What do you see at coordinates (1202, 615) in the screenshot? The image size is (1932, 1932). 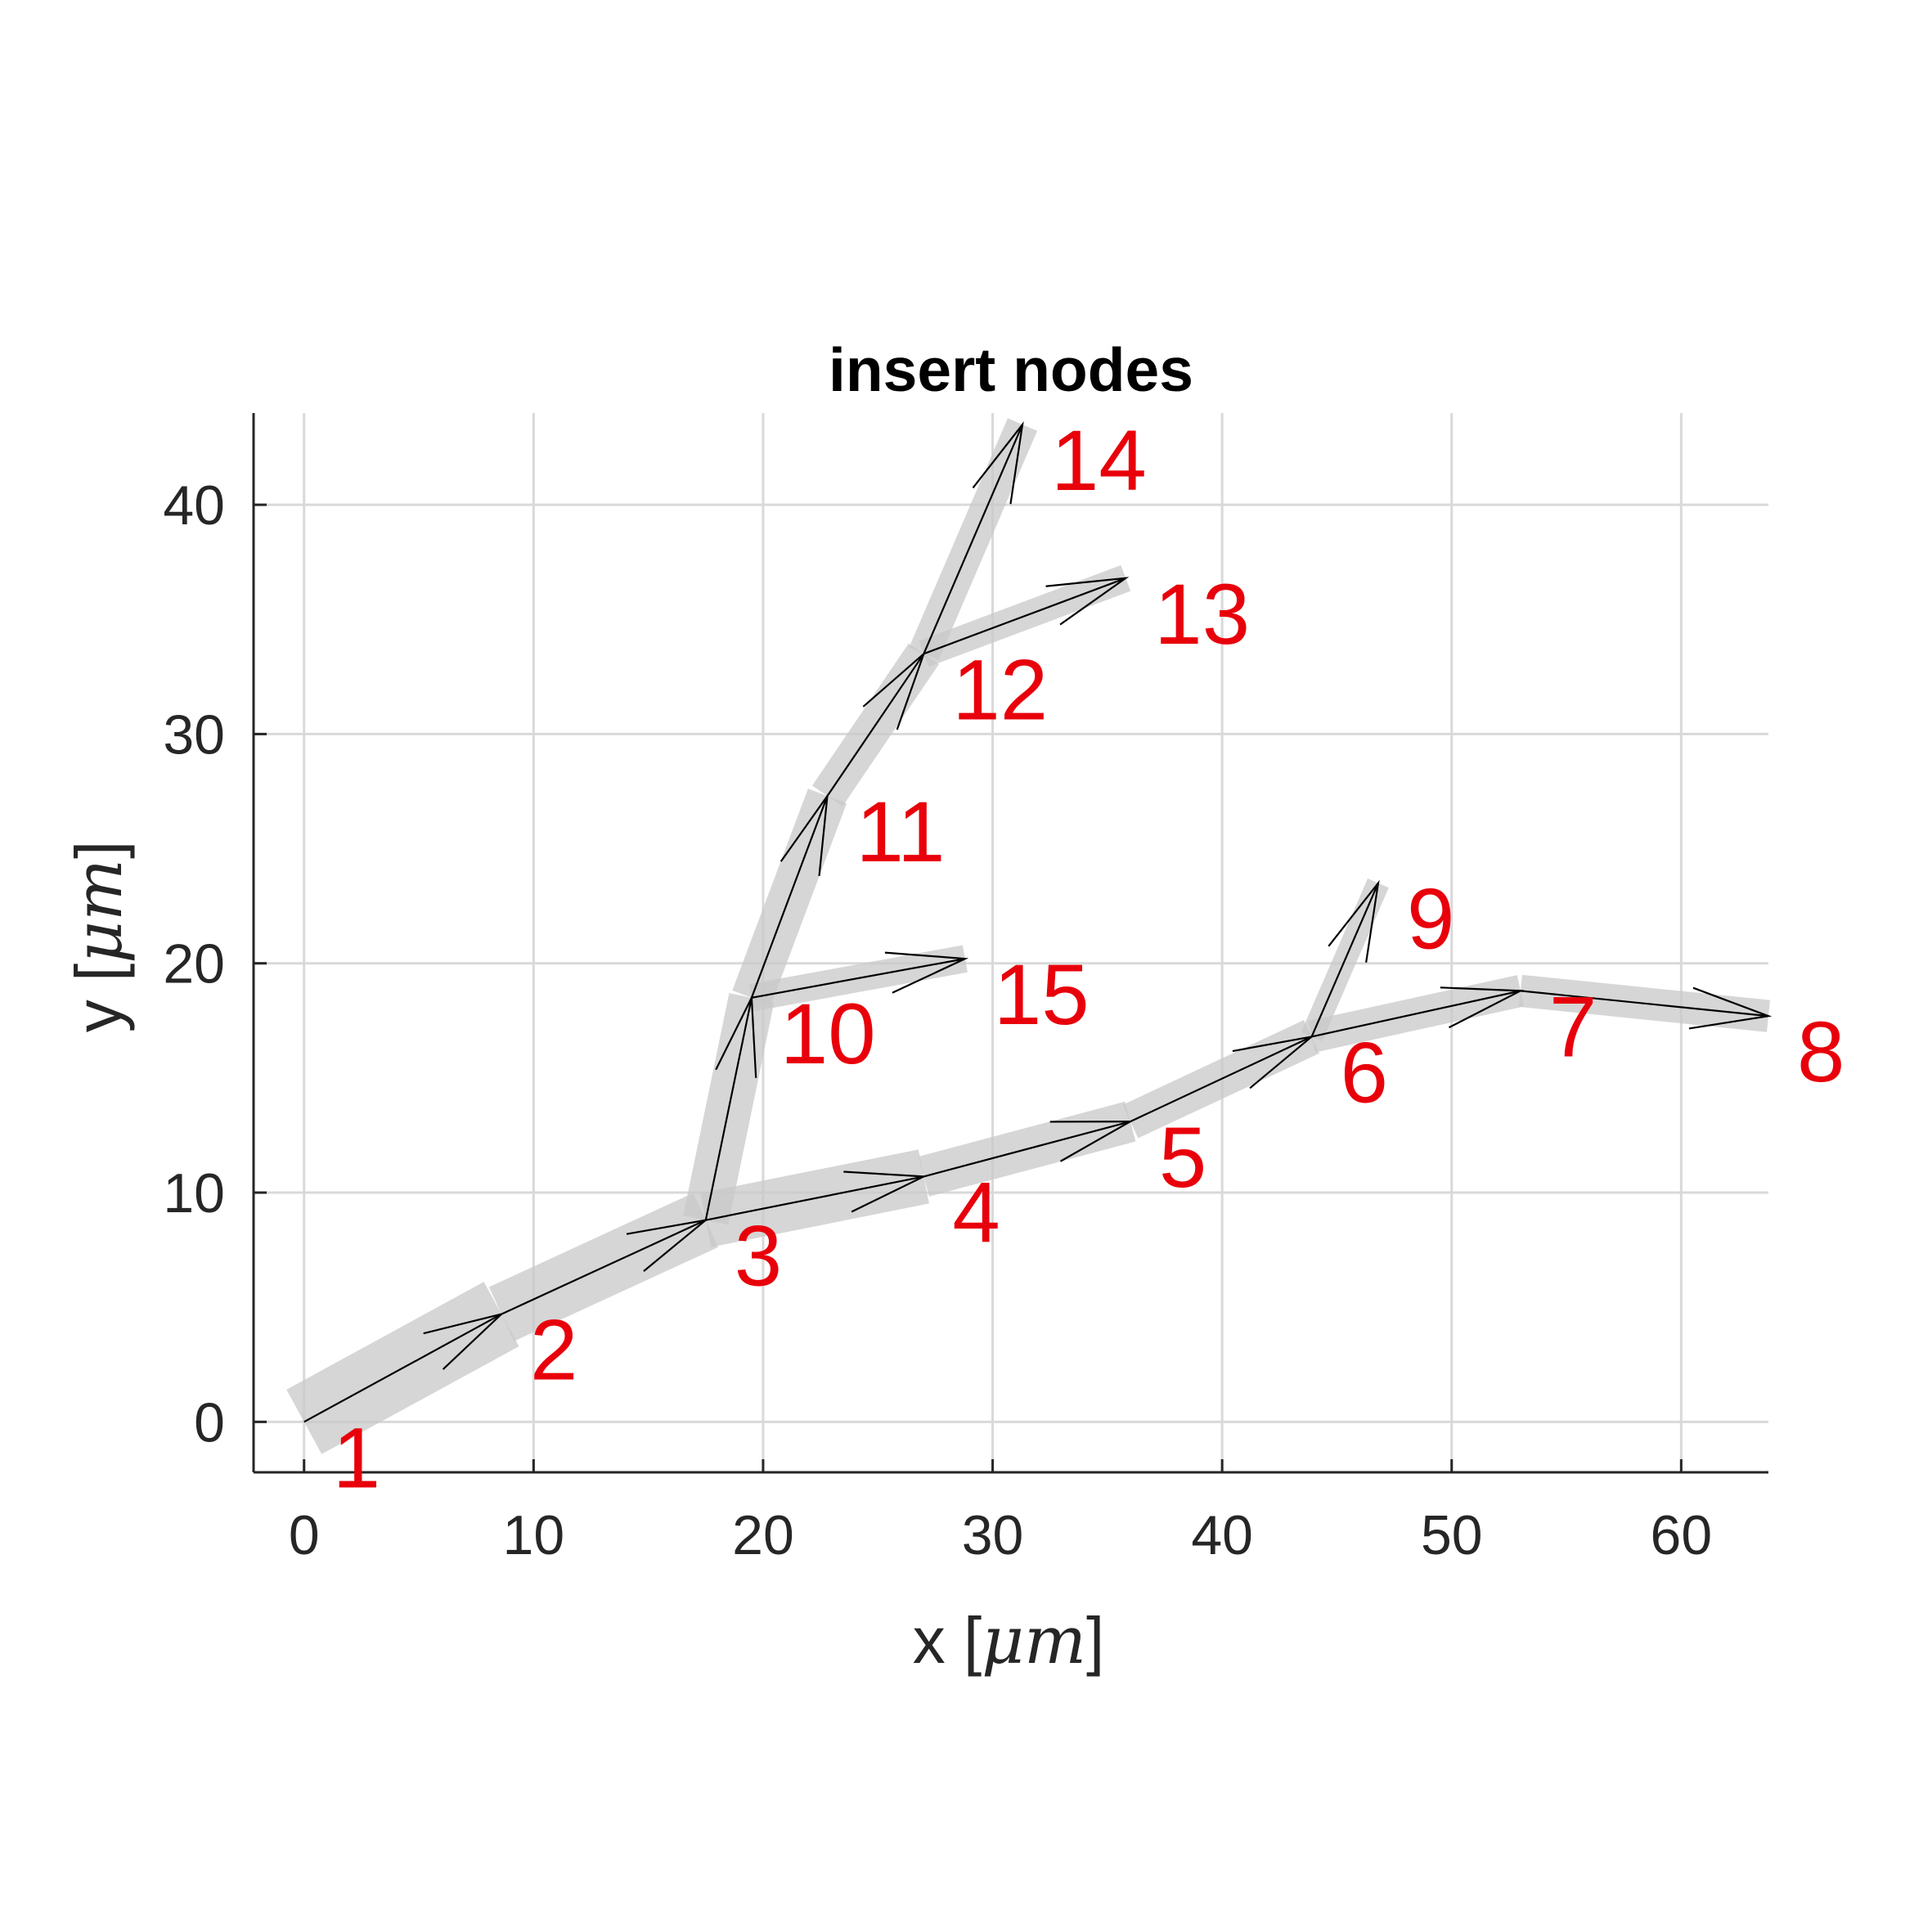 I see `node-label-13: 13` at bounding box center [1202, 615].